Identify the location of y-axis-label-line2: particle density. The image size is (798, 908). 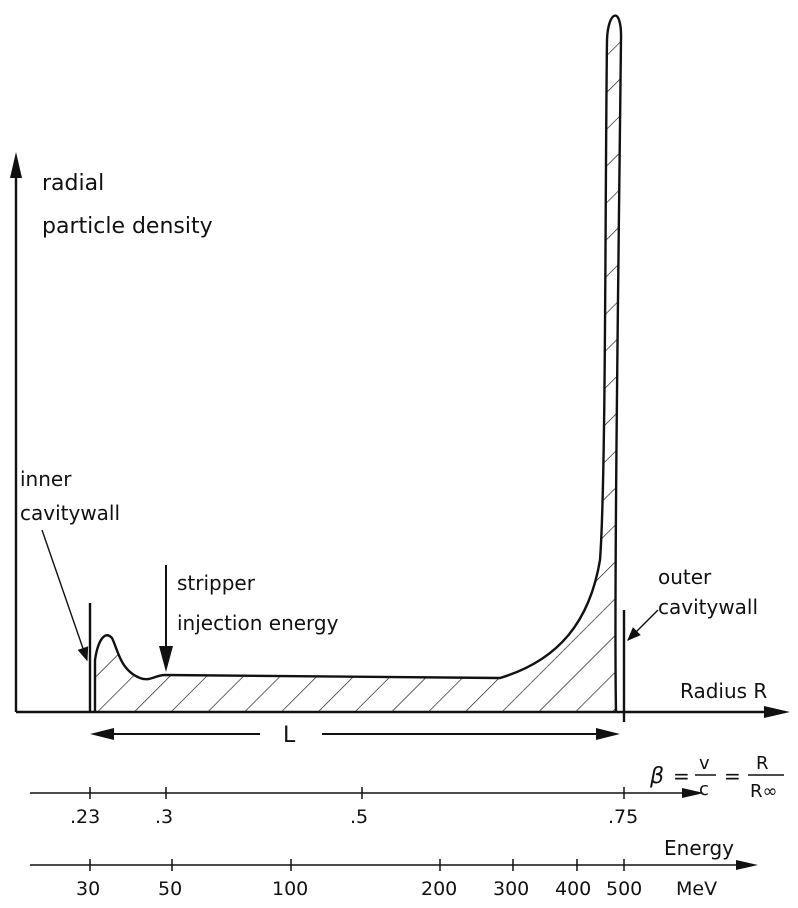
(127, 226).